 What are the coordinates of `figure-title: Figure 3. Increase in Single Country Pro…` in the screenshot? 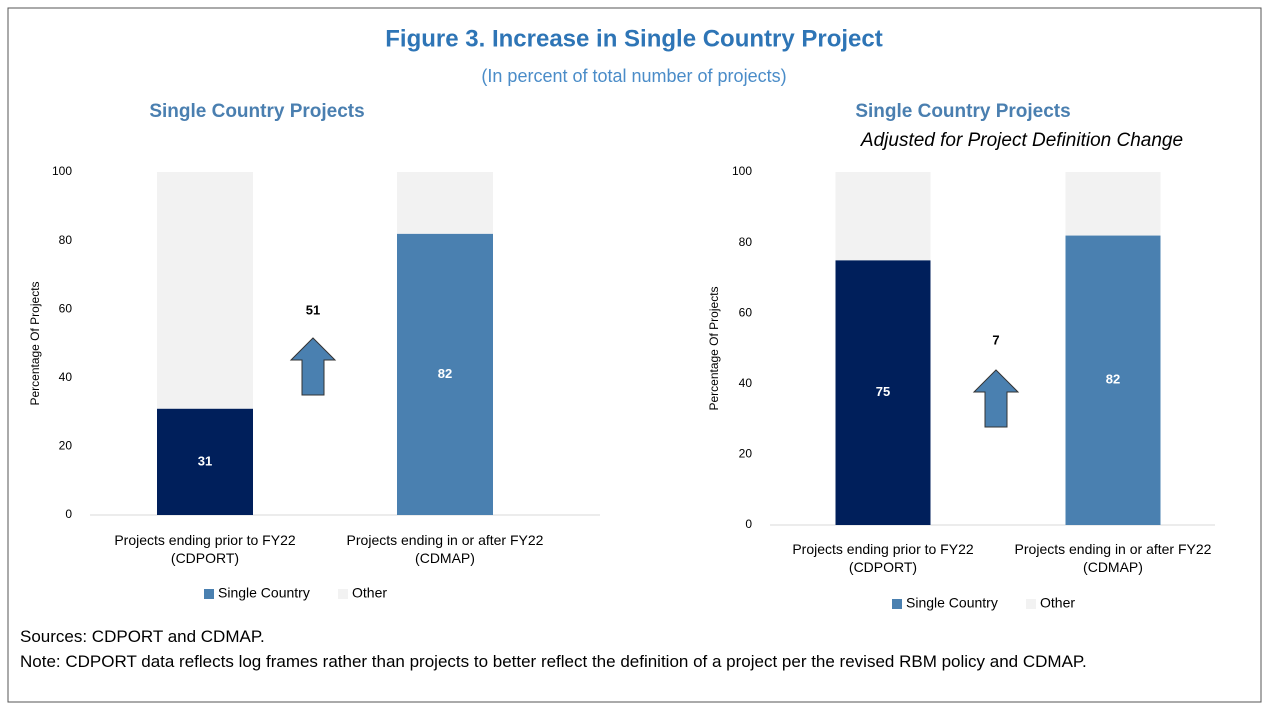 It's located at (633, 38).